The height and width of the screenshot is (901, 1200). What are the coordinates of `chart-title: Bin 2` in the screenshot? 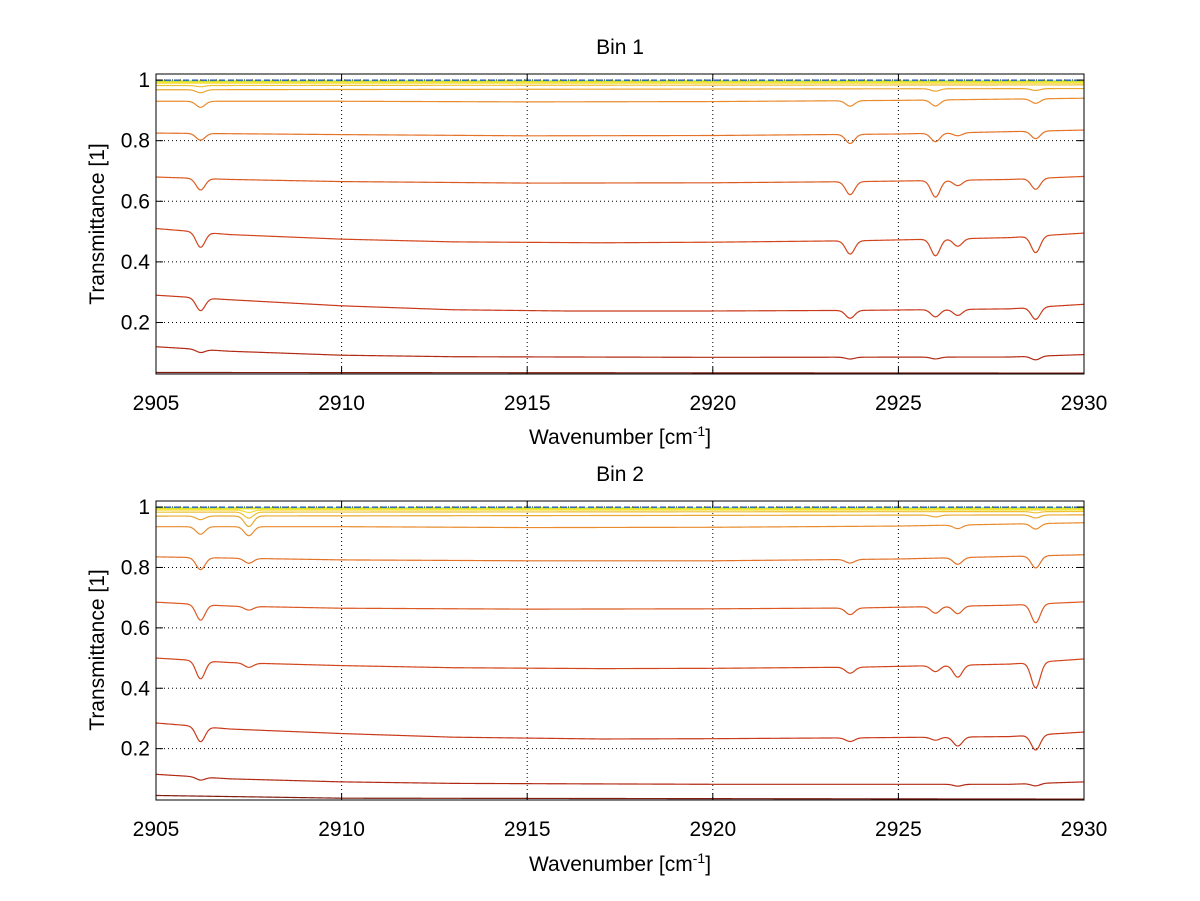 It's located at (620, 474).